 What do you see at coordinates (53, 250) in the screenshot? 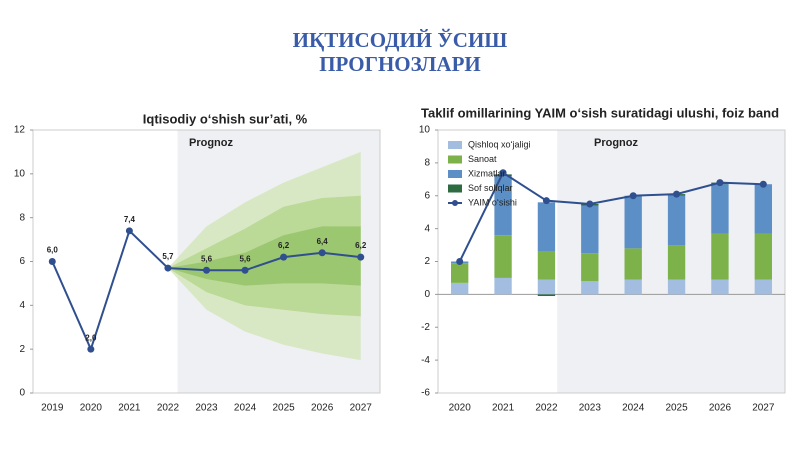
I see `data-label: 6,0` at bounding box center [53, 250].